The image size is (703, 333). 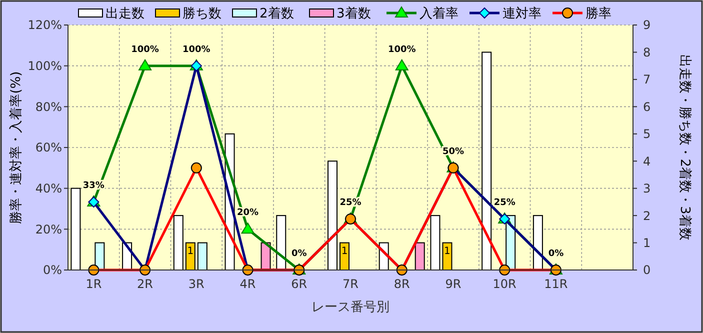 I want to click on y-axis-title: 勝率・連対率・入着率(%), so click(x=16, y=147).